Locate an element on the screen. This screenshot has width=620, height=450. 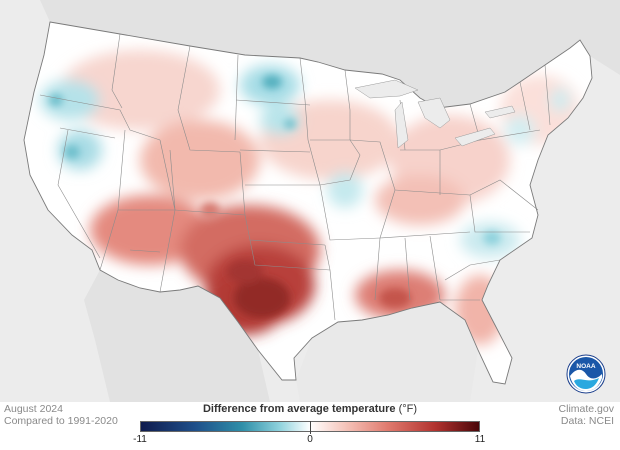
noaa-logo-icon: NOAA is located at coordinates (586, 374).